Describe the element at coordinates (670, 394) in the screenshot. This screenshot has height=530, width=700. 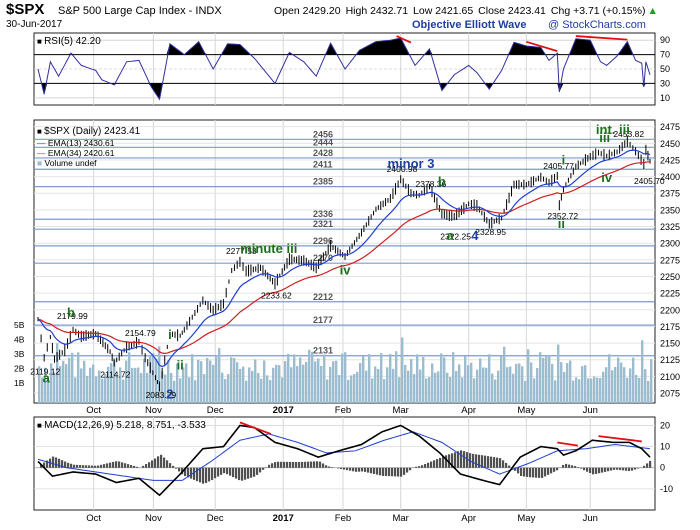
I see `price-y-tick: 2075` at that location.